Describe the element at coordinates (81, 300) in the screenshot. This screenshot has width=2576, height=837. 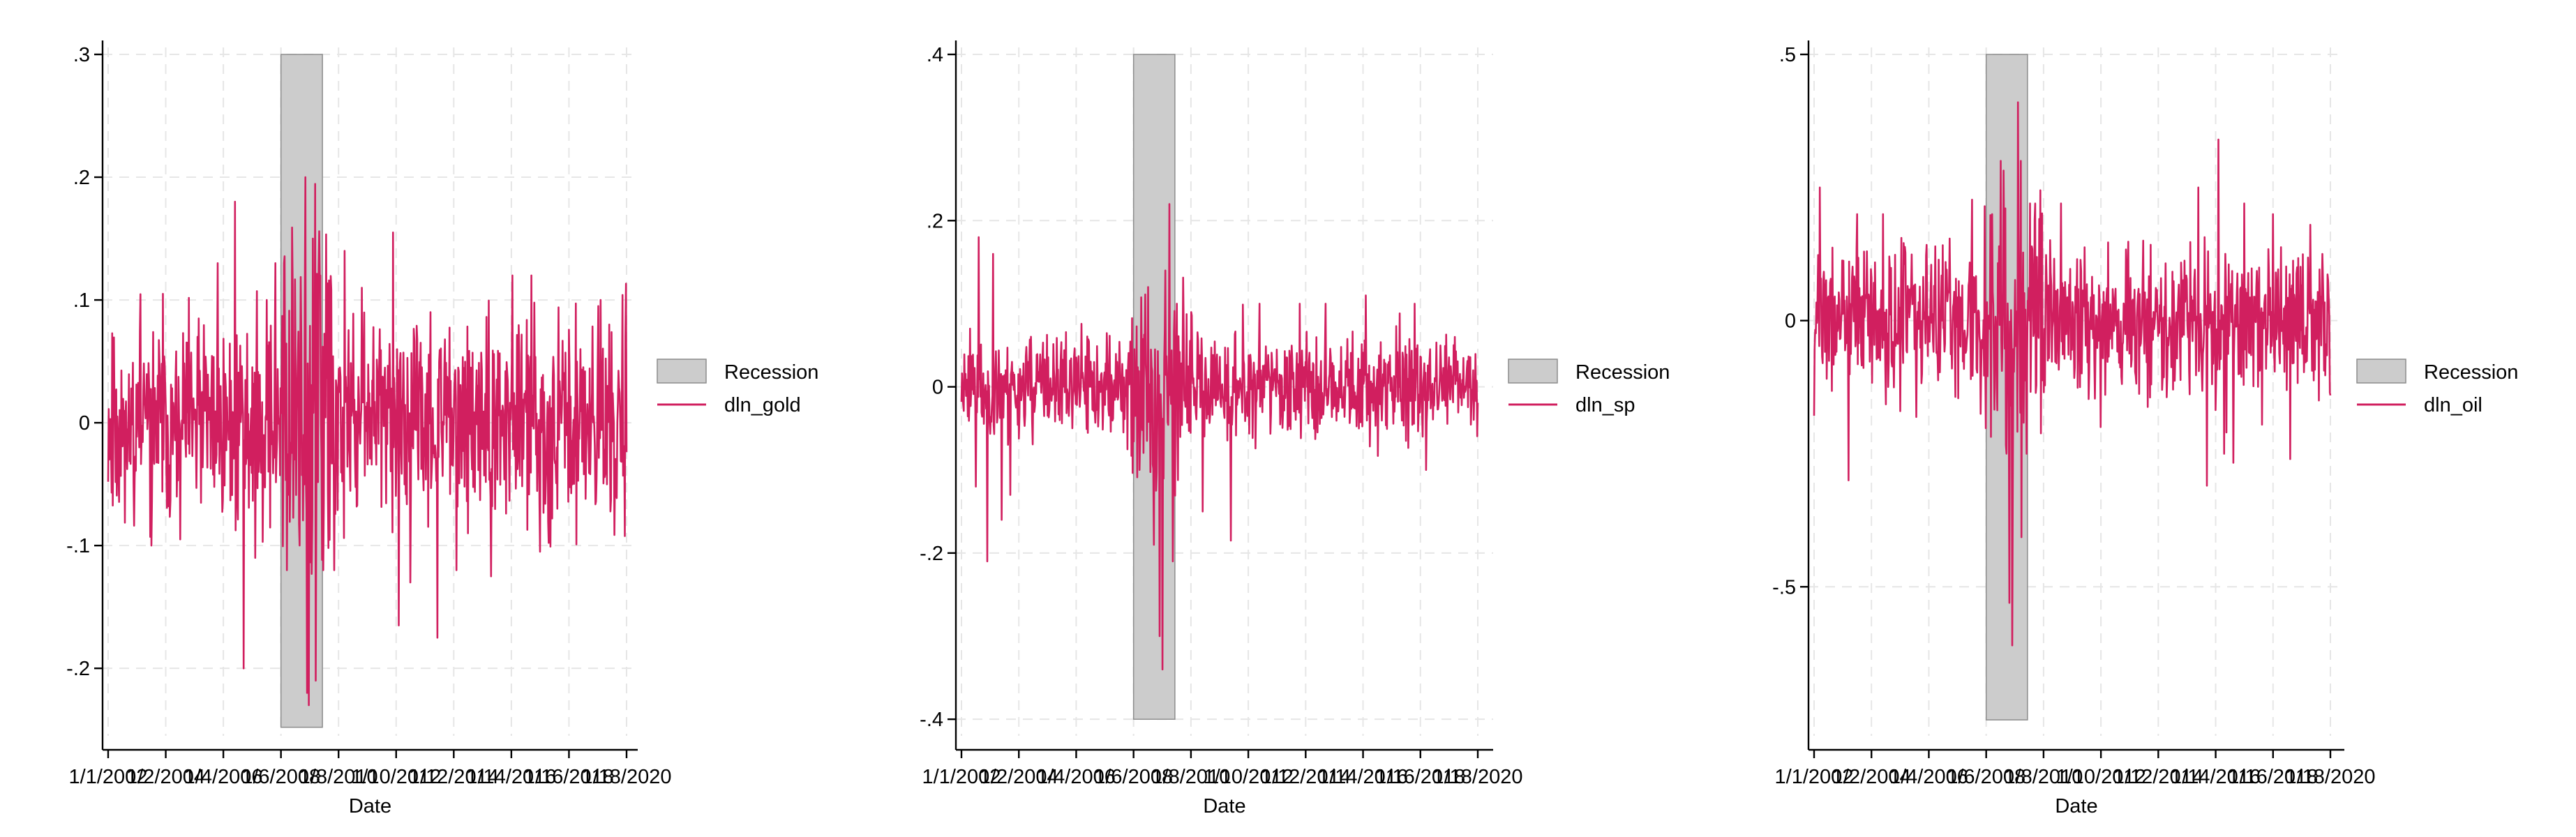
I see `y-tick-label: .1` at that location.